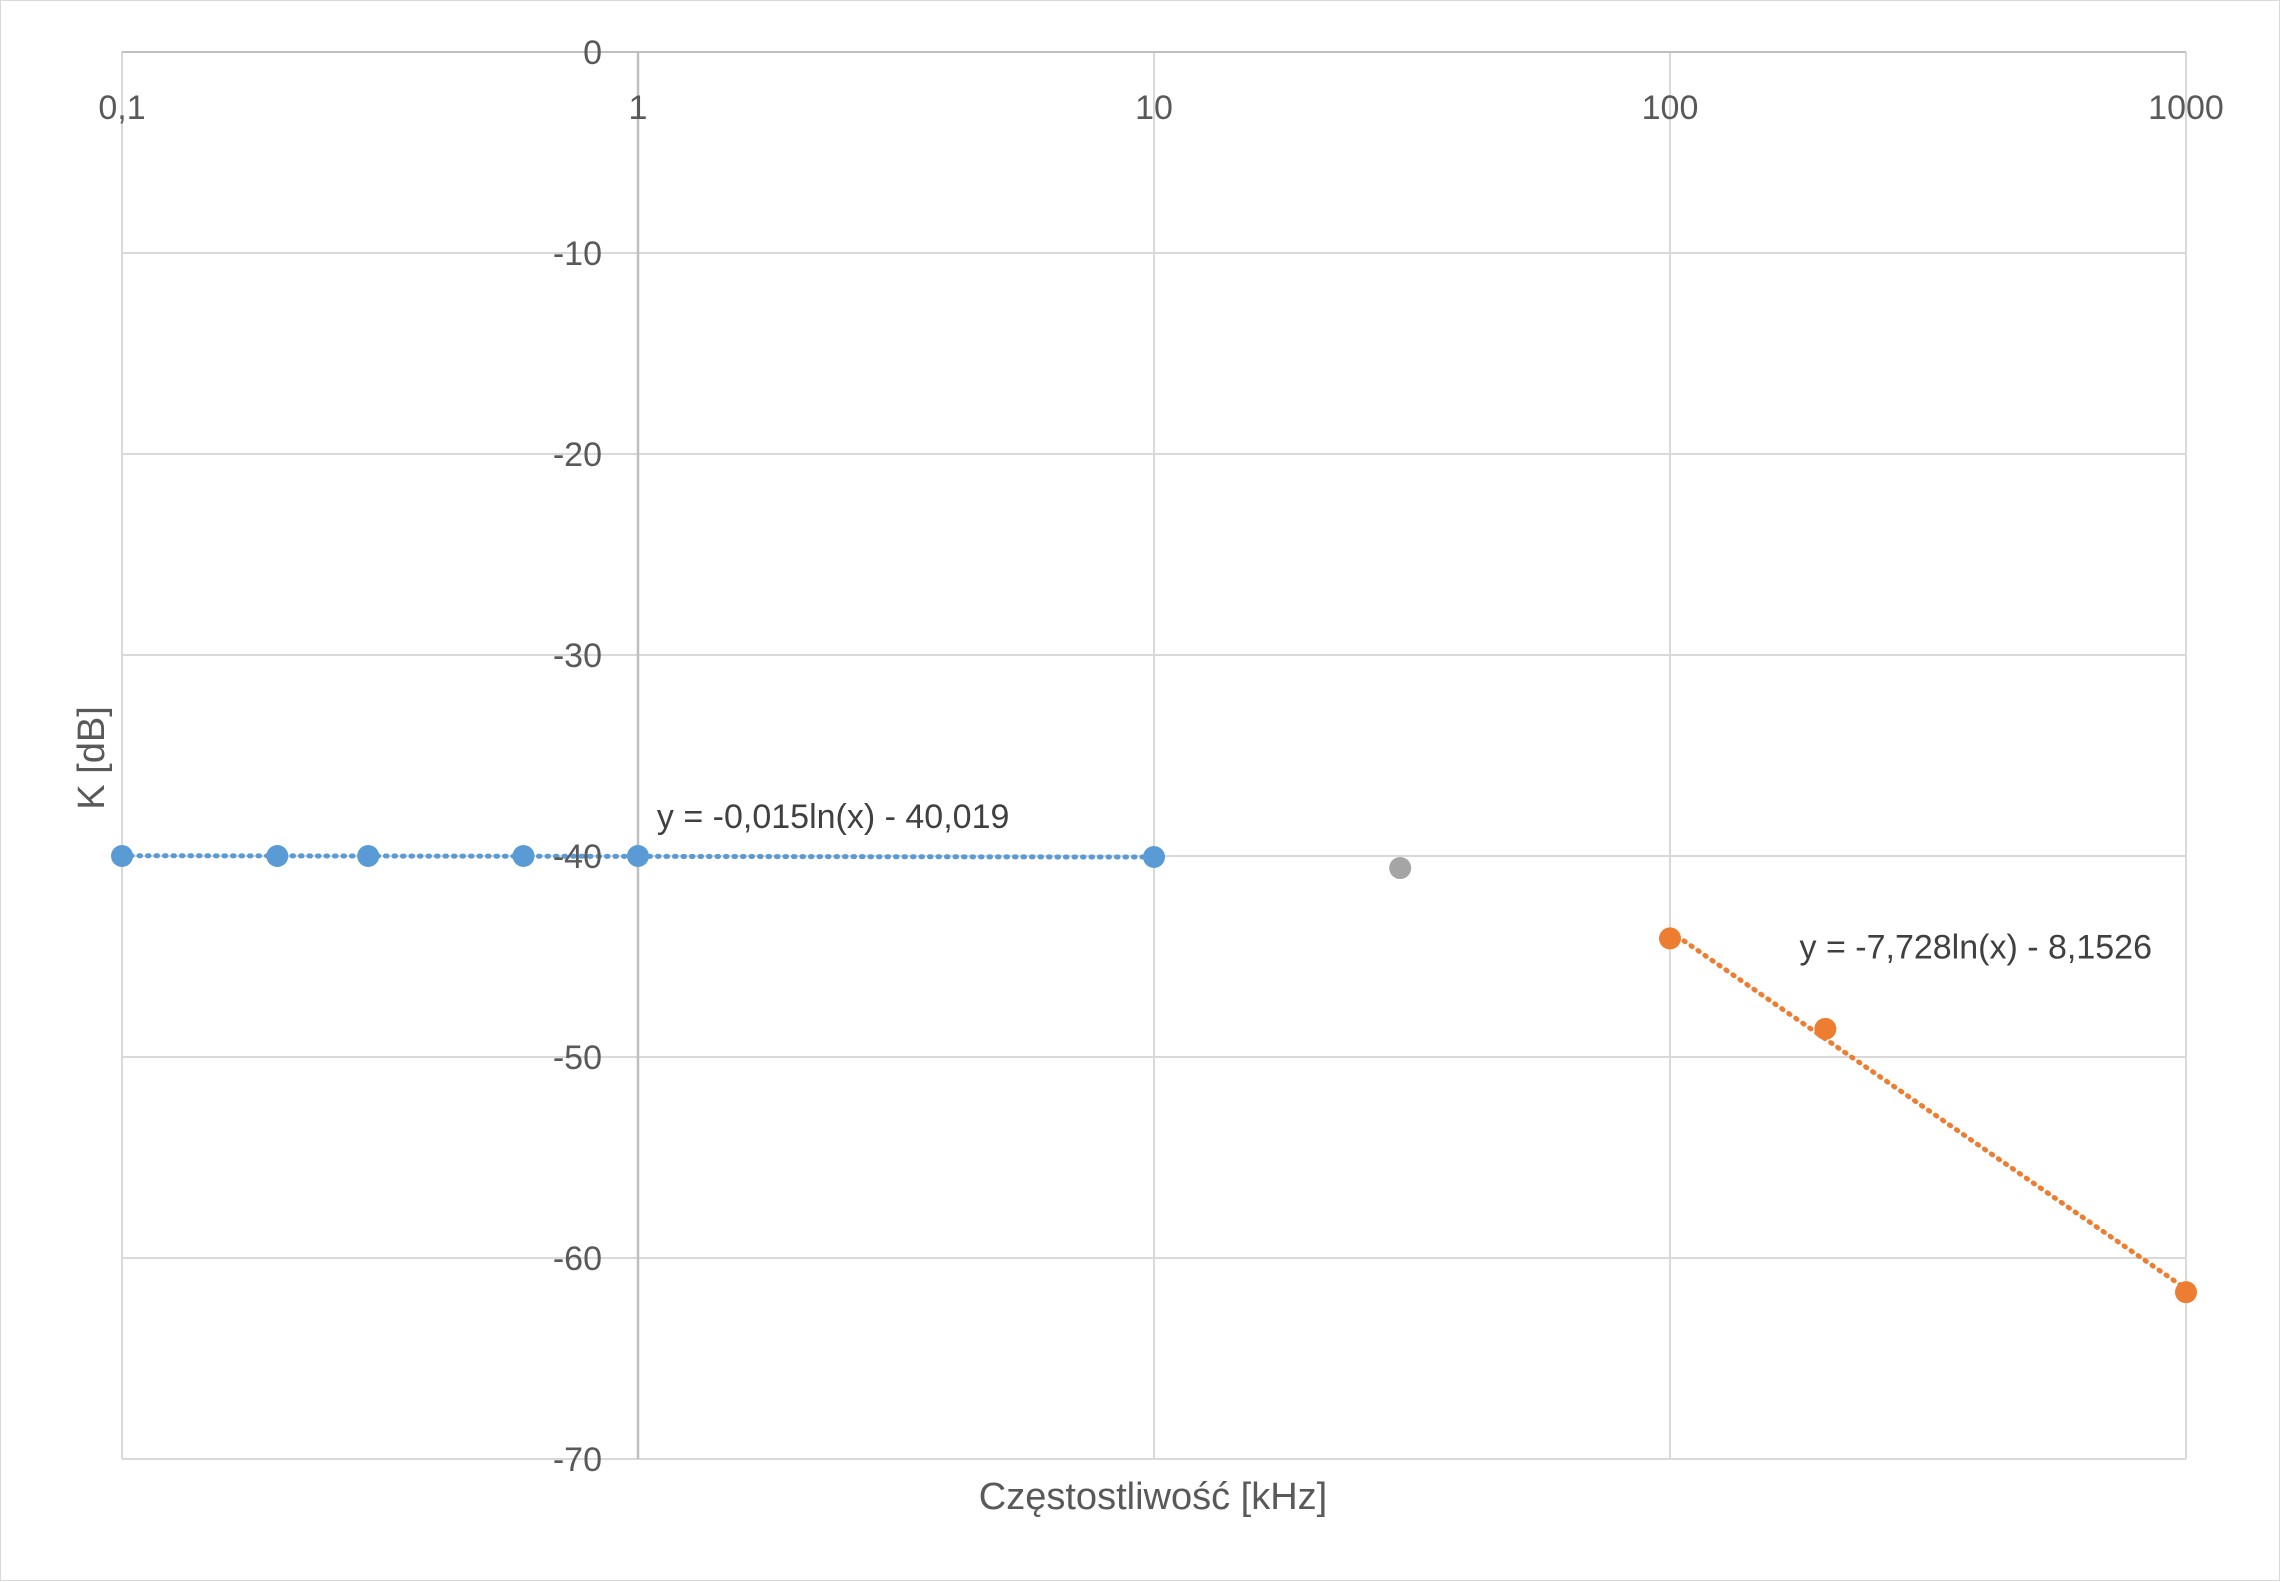 Image resolution: width=2280 pixels, height=1582 pixels. I want to click on trendline-equation-series-3: y = -7,728ln(x) - 8,1526, so click(1976, 947).